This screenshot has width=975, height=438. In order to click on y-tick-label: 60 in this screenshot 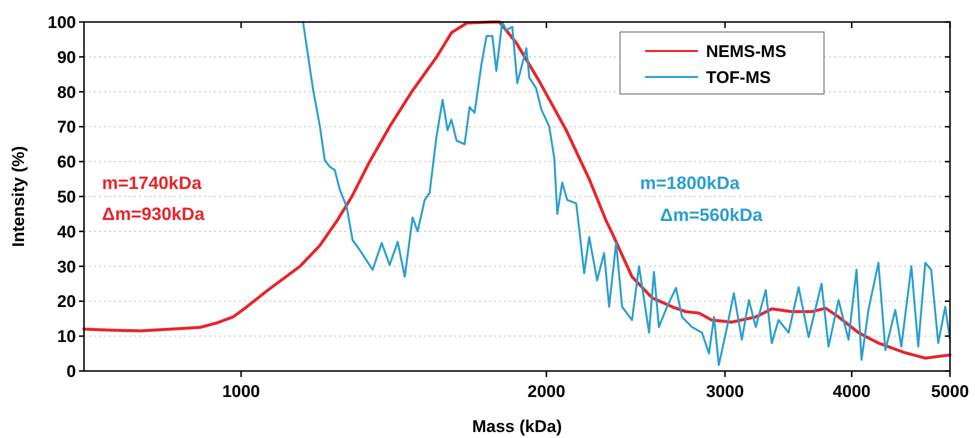, I will do `click(66, 162)`.